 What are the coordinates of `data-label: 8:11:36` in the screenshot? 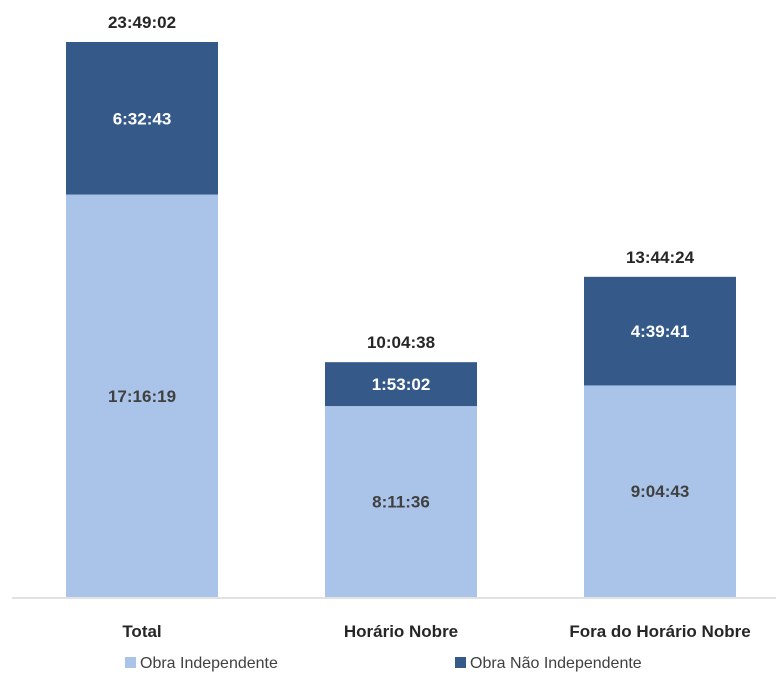 It's located at (401, 502).